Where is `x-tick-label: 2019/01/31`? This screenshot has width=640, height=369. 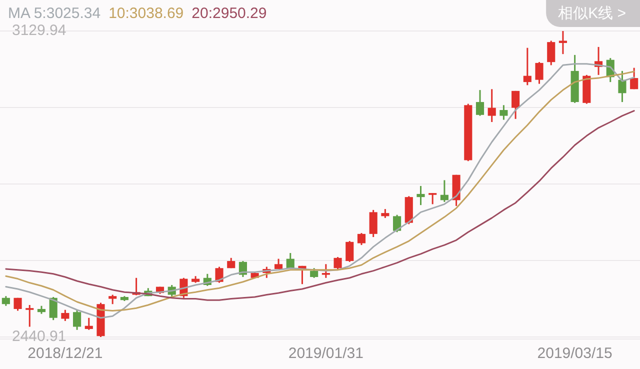
x-tick-label: 2019/01/31 is located at coordinates (326, 353).